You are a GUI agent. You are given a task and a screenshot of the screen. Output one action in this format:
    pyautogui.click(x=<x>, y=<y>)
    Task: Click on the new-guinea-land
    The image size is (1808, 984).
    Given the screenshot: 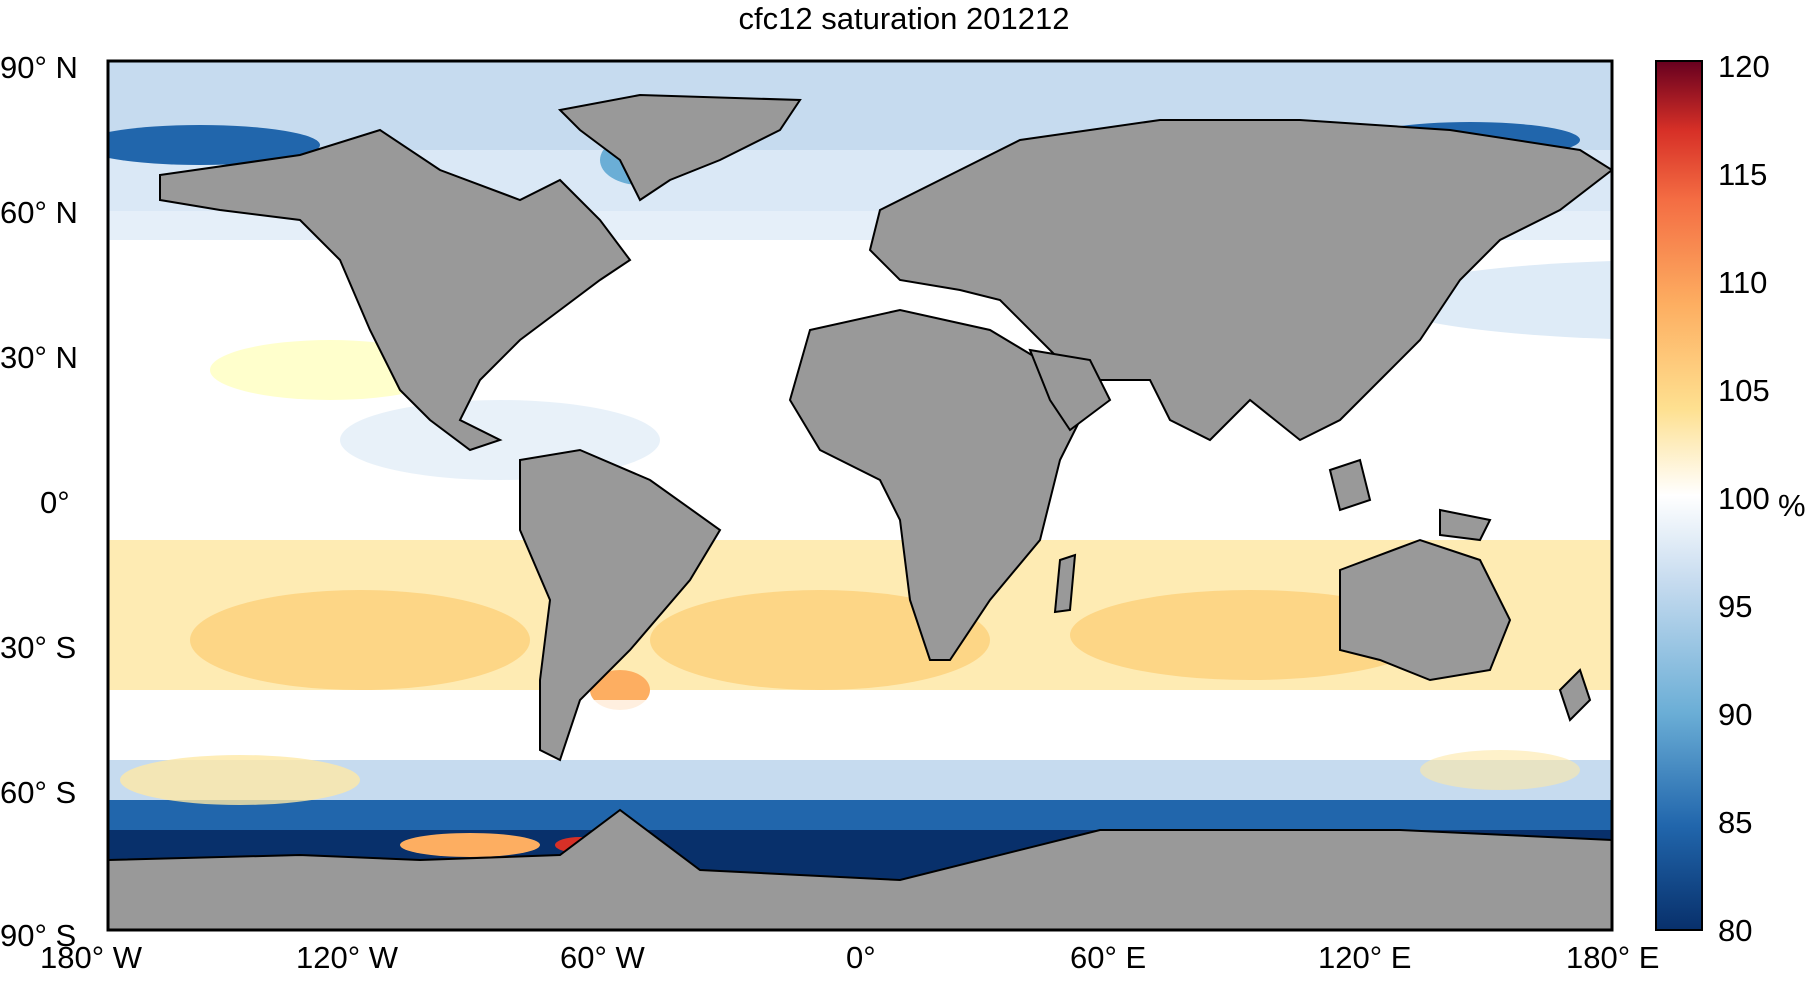 What is the action you would take?
    pyautogui.click(x=1465, y=525)
    